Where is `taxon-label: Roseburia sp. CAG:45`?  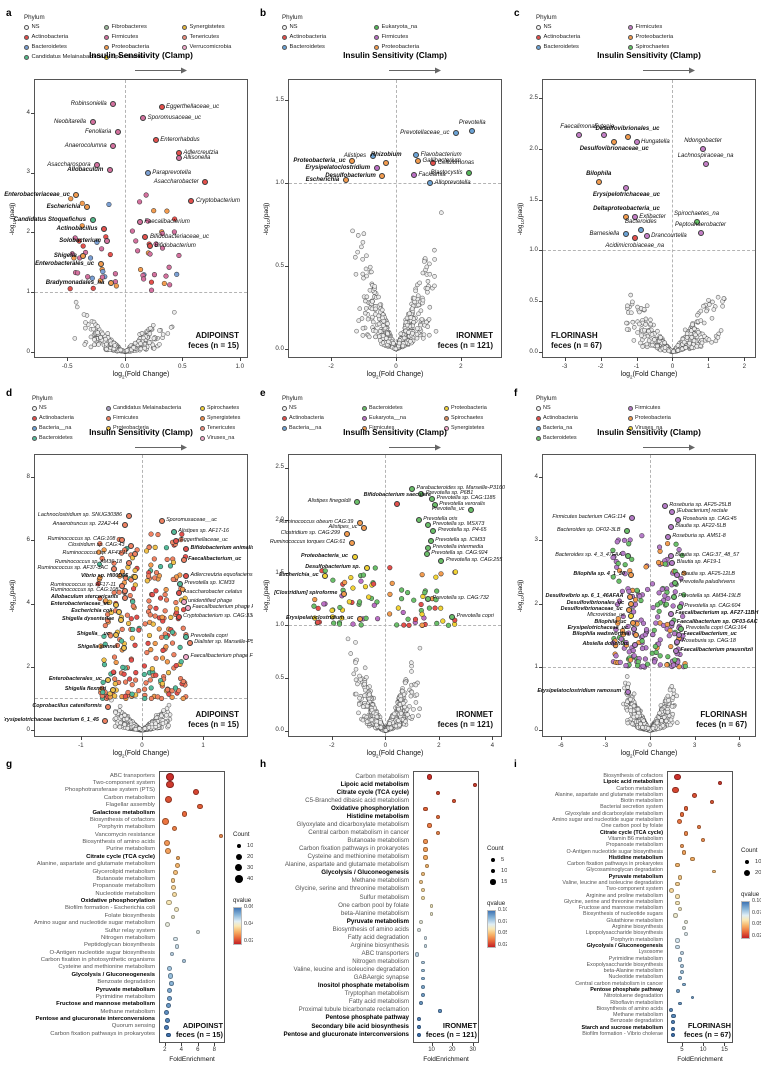 taxon-label: Roseburia sp. CAG:45 is located at coordinates (709, 518).